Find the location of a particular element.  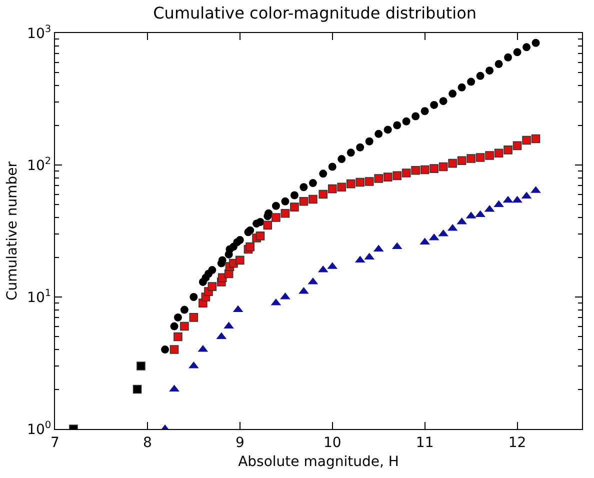

y-axis-title: Cumulative number is located at coordinates (12, 230).